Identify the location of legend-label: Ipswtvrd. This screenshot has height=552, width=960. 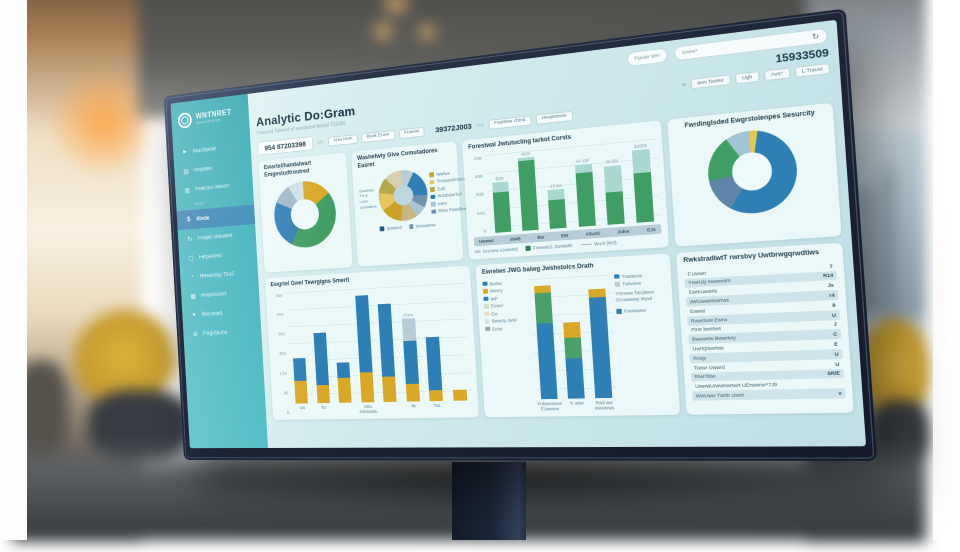
(394, 227).